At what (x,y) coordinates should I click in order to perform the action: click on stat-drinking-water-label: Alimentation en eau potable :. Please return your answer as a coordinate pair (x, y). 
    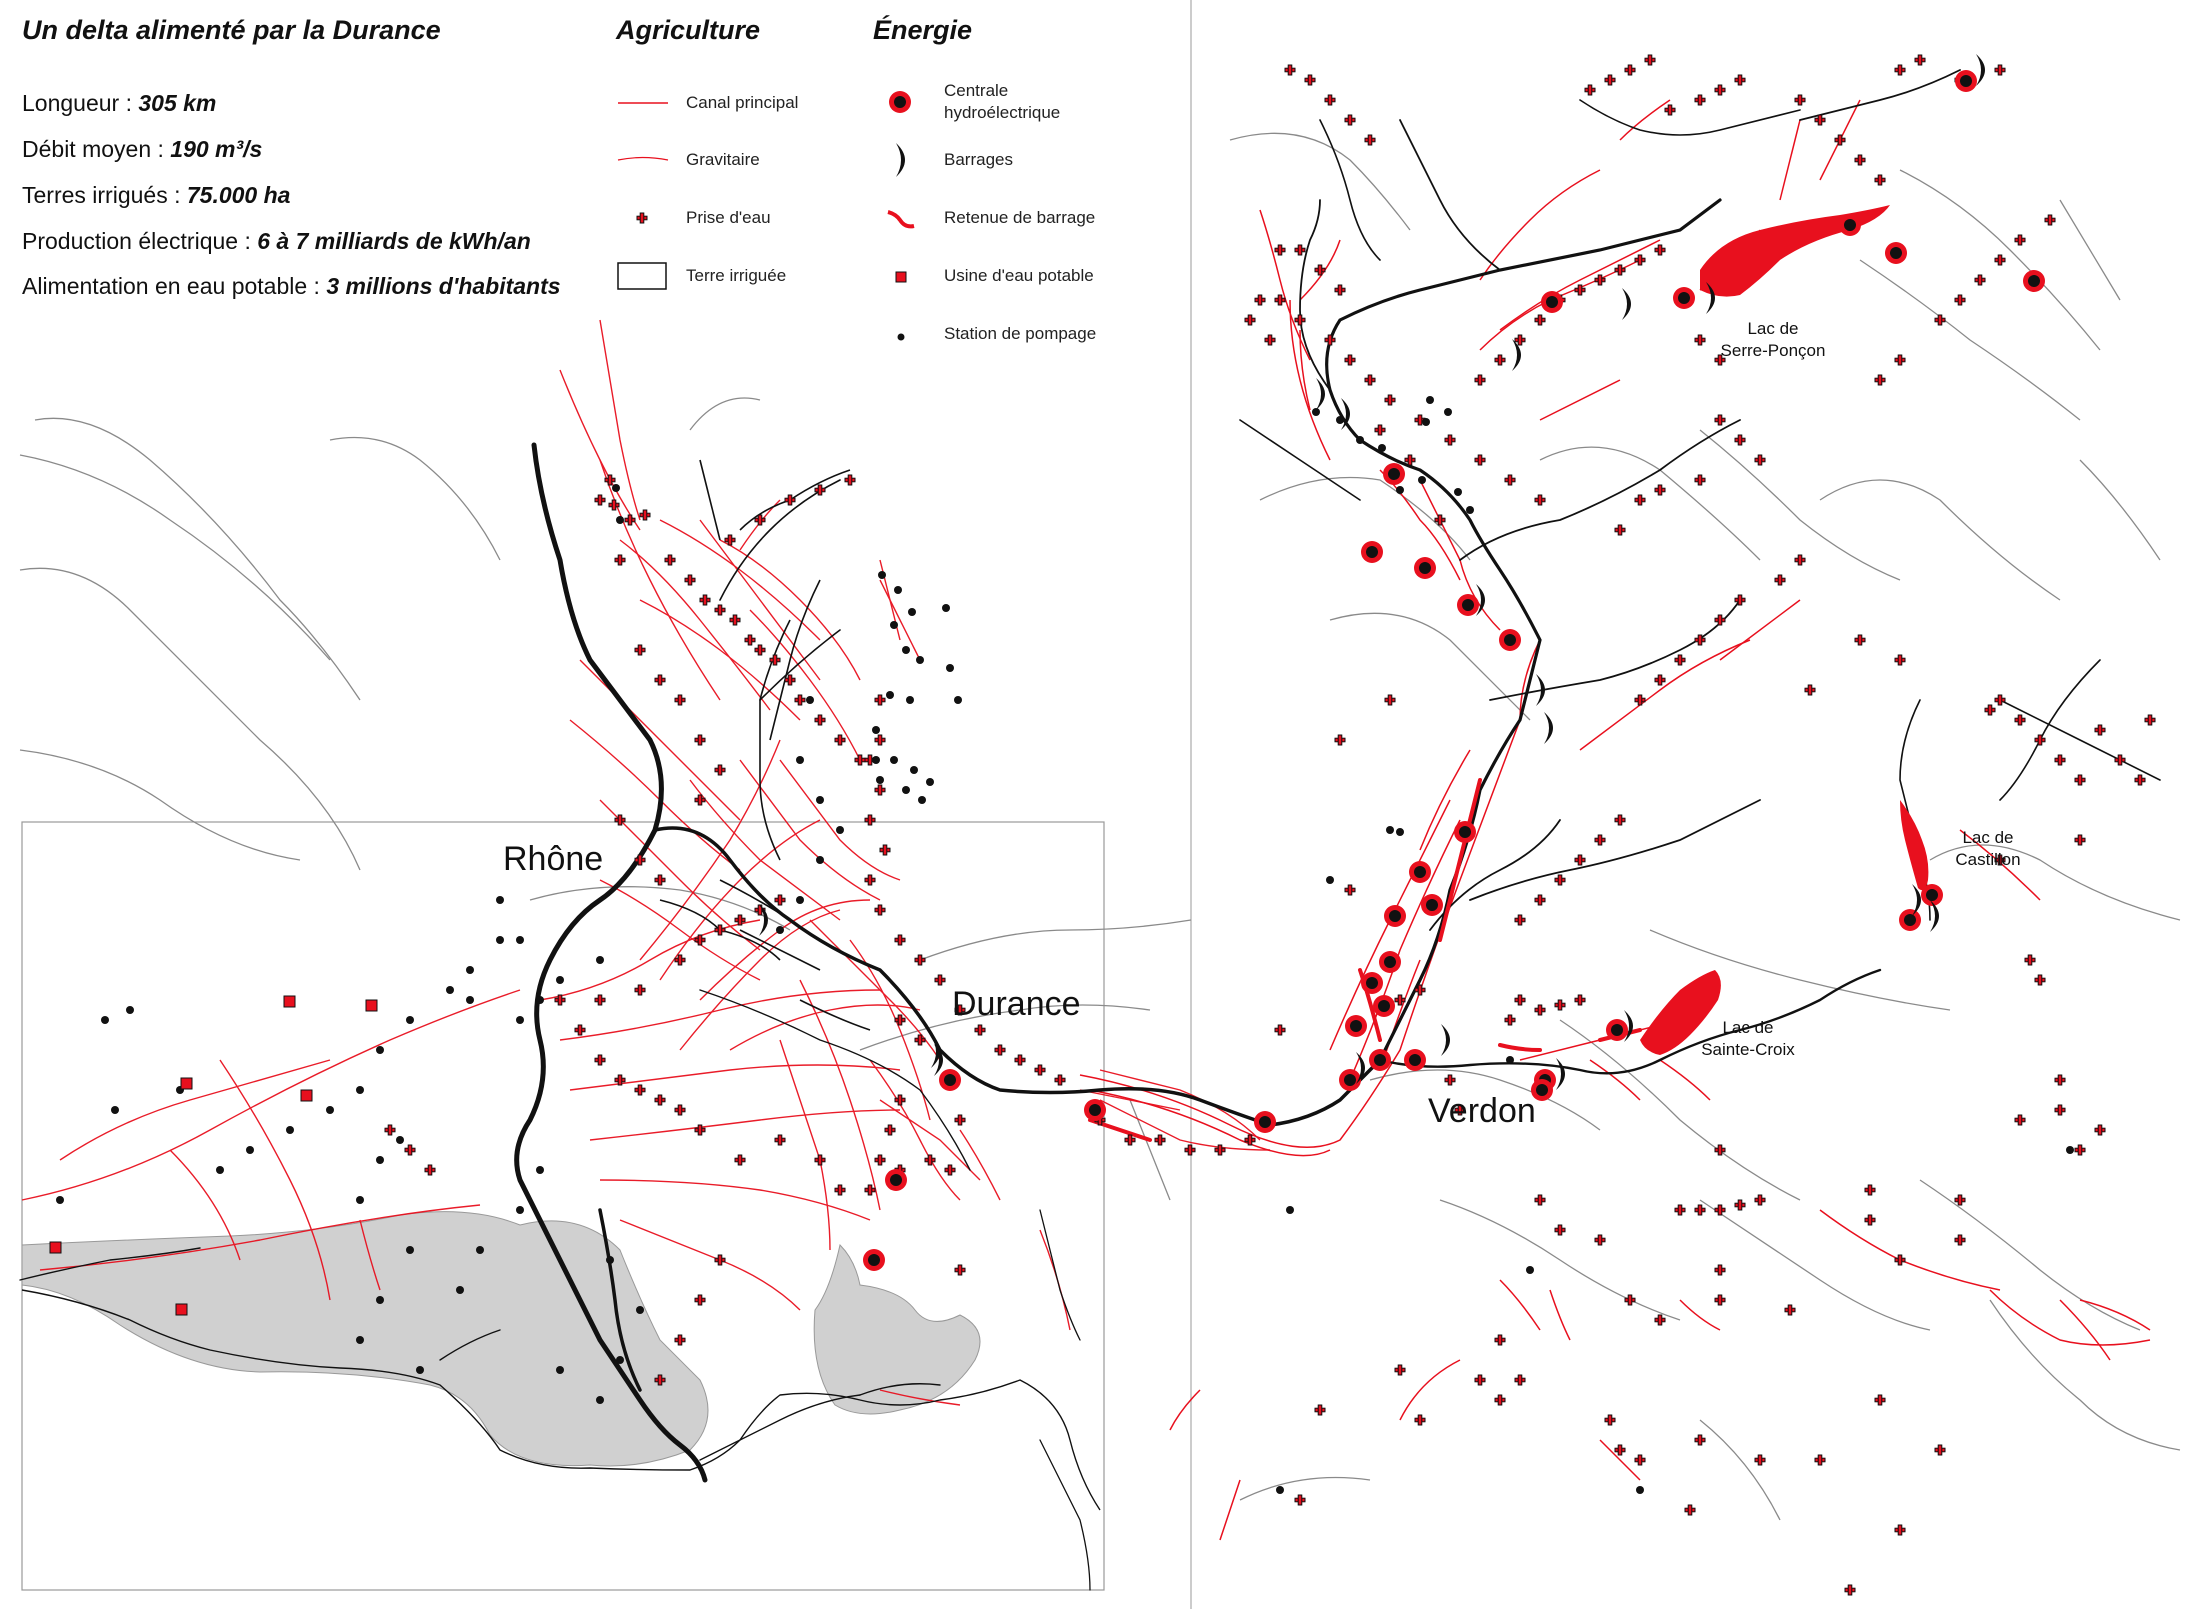
    Looking at the image, I should click on (174, 286).